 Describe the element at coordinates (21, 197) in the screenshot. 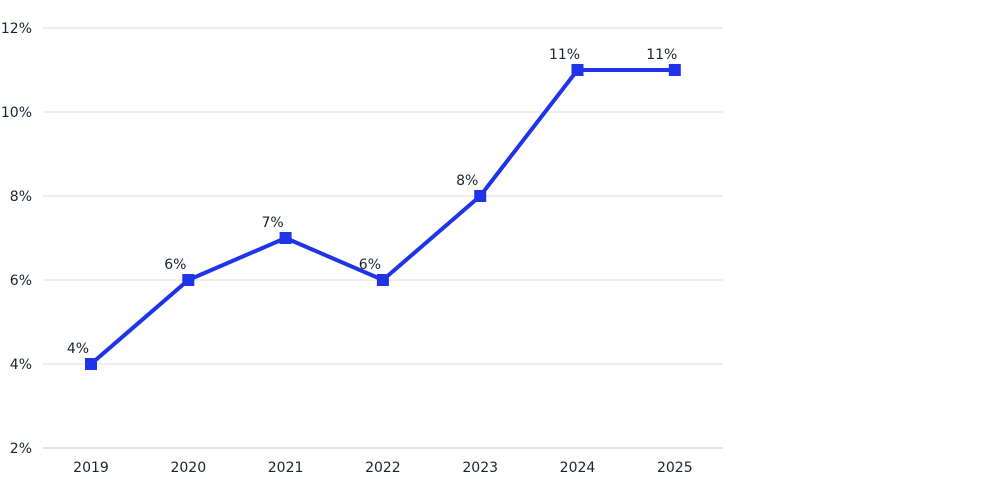

I see `y-tick-label: 8%` at that location.